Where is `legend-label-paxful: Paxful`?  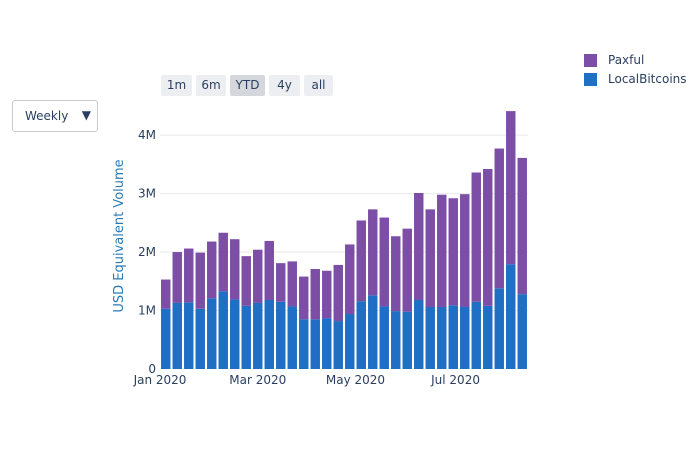 legend-label-paxful: Paxful is located at coordinates (626, 60).